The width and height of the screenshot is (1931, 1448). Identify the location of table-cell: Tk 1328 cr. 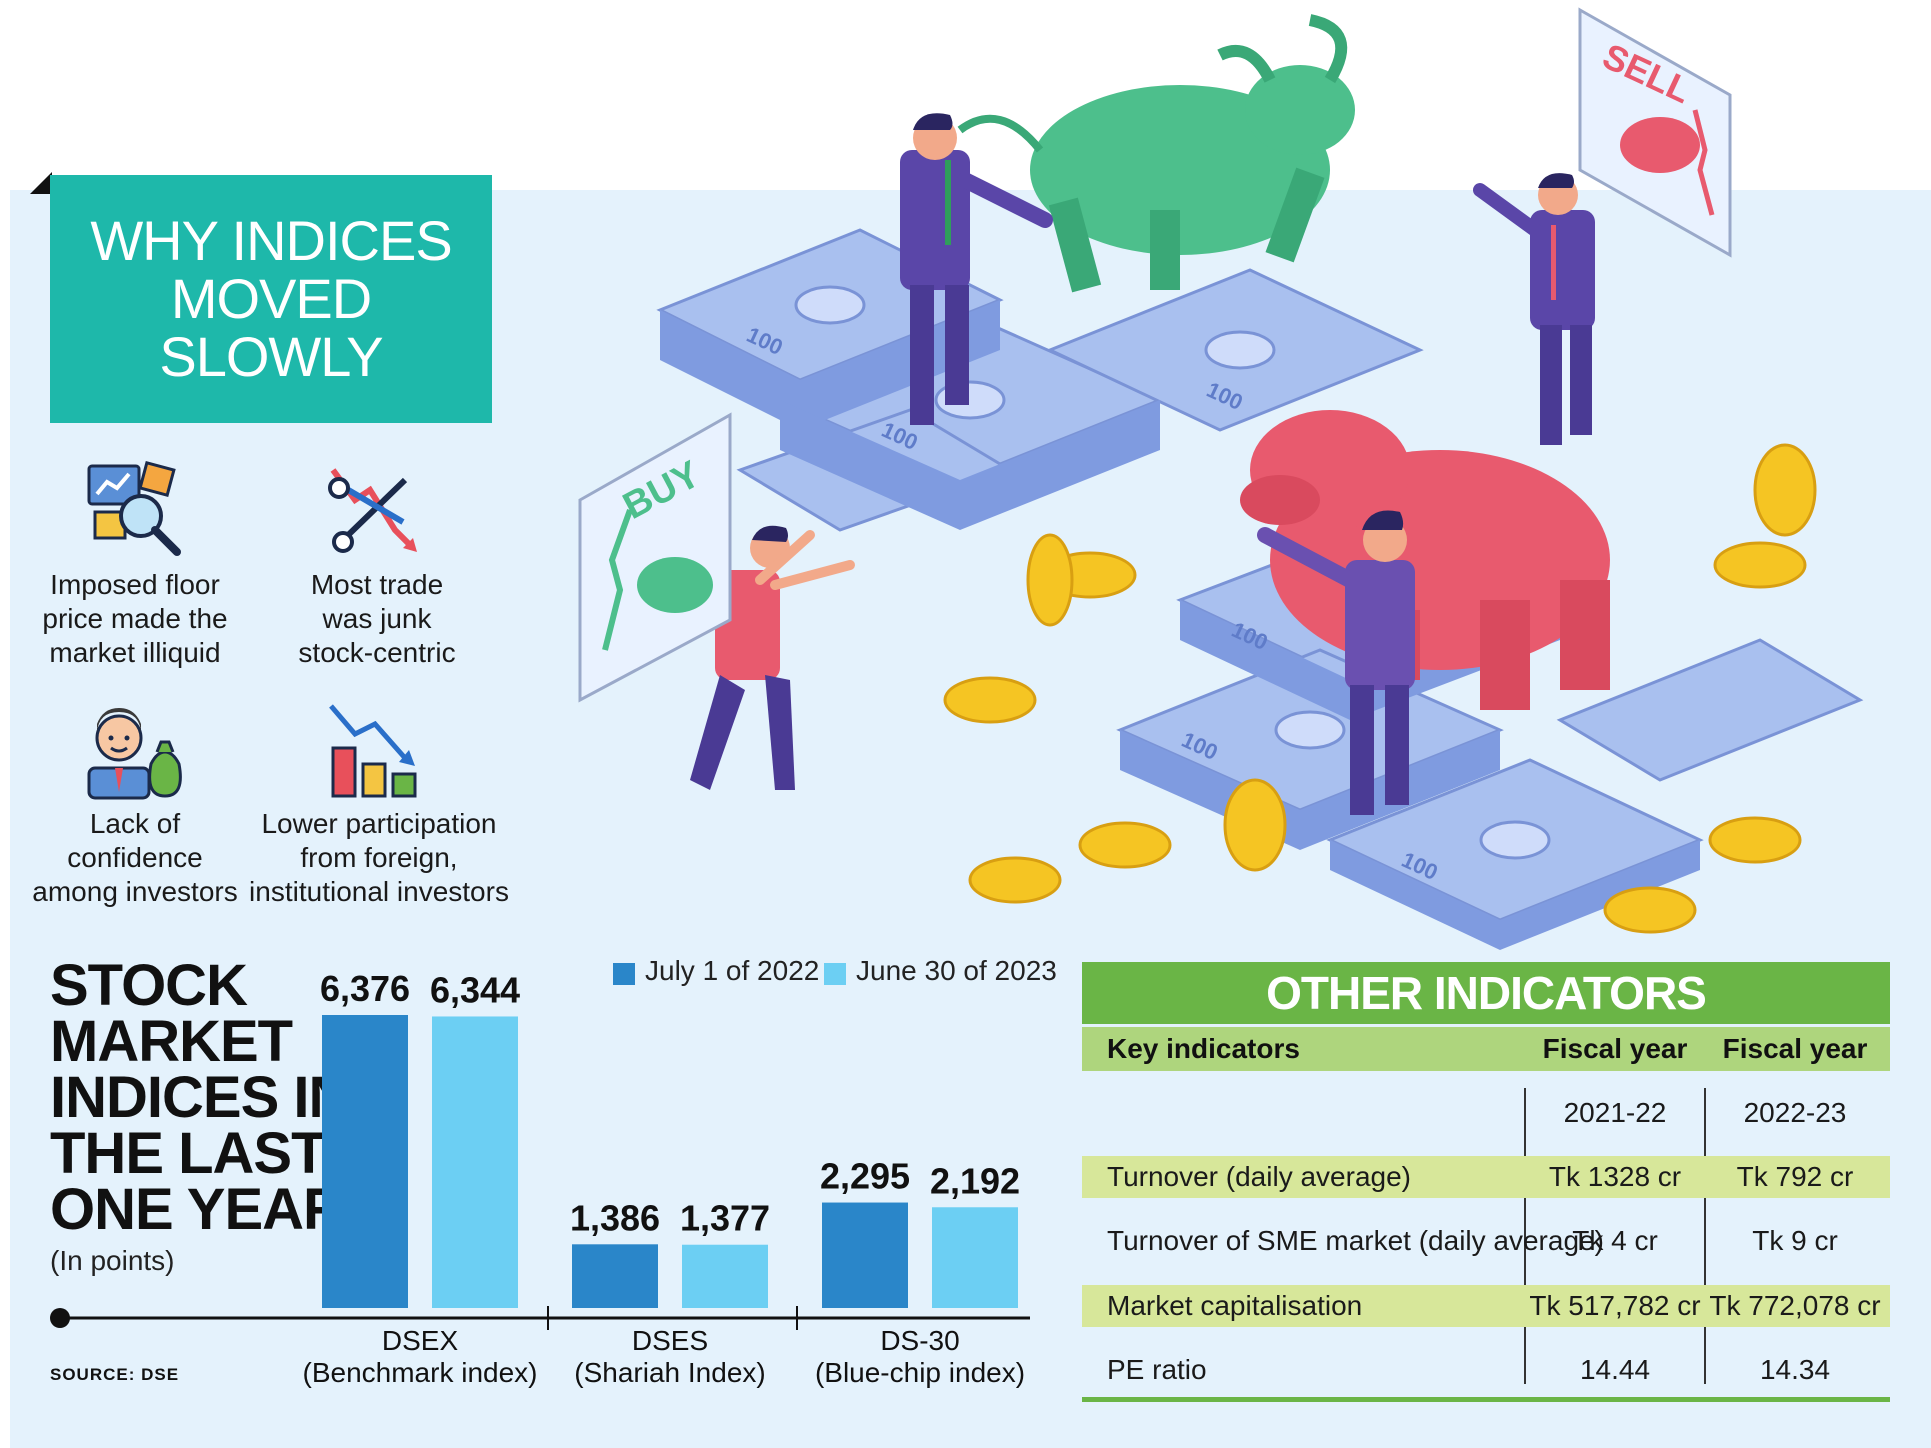
(1615, 1176).